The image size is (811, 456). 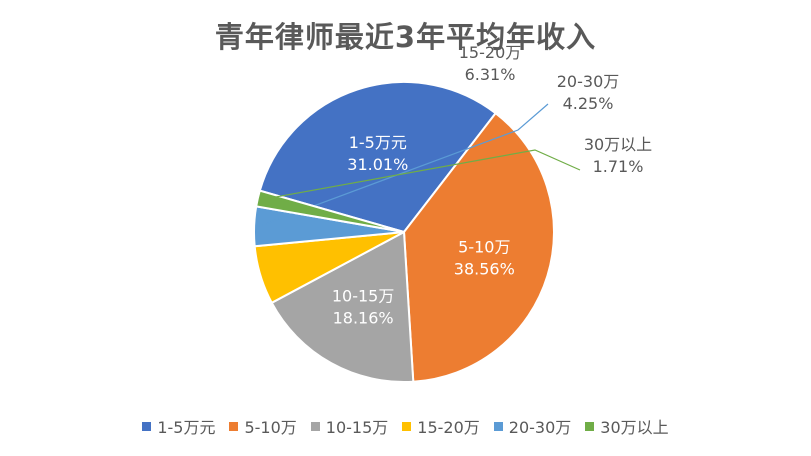 I want to click on legend-label-1: 1-5万元, so click(x=186, y=427).